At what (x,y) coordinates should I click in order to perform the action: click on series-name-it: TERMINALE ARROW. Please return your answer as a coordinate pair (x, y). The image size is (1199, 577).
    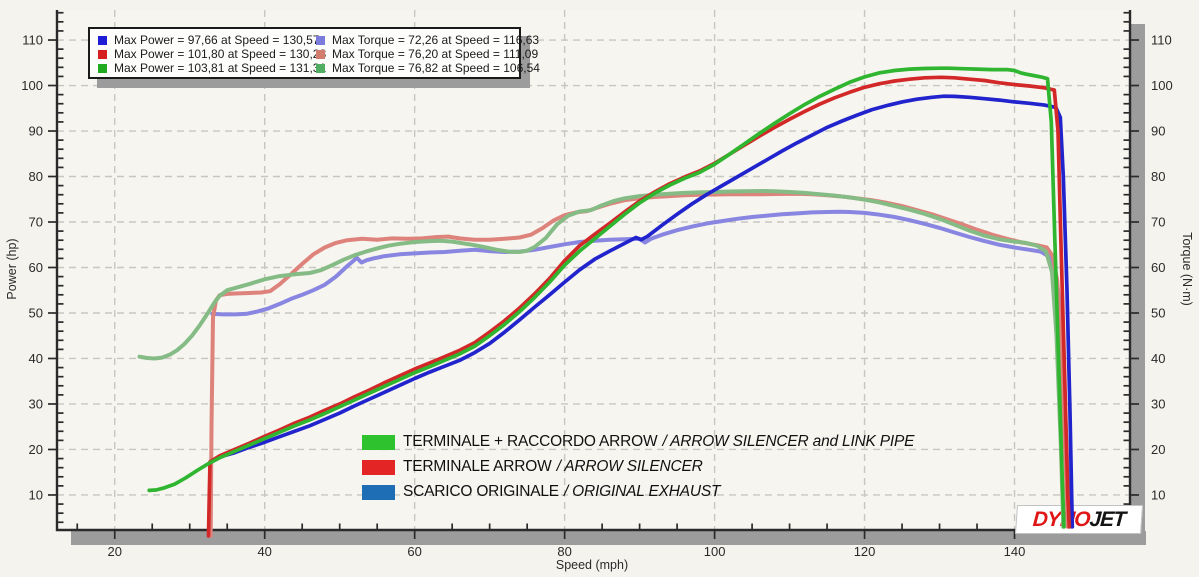
    Looking at the image, I should click on (477, 466).